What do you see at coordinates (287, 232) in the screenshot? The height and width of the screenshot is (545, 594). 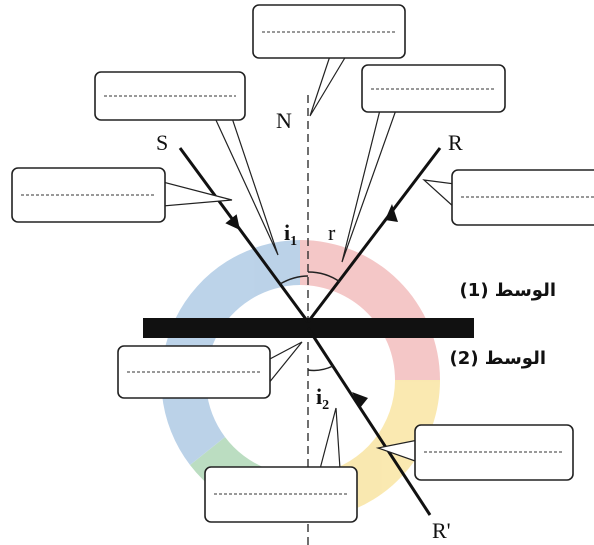 I see `angle-i1-letter: i` at bounding box center [287, 232].